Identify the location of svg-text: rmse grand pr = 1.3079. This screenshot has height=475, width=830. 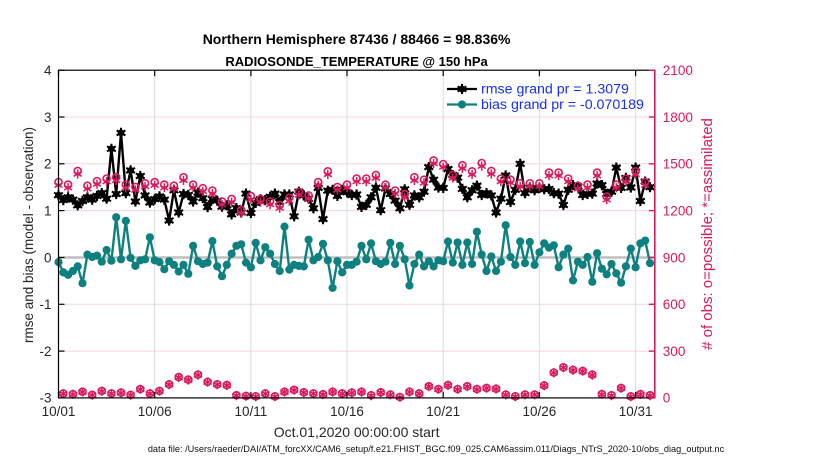
(555, 90).